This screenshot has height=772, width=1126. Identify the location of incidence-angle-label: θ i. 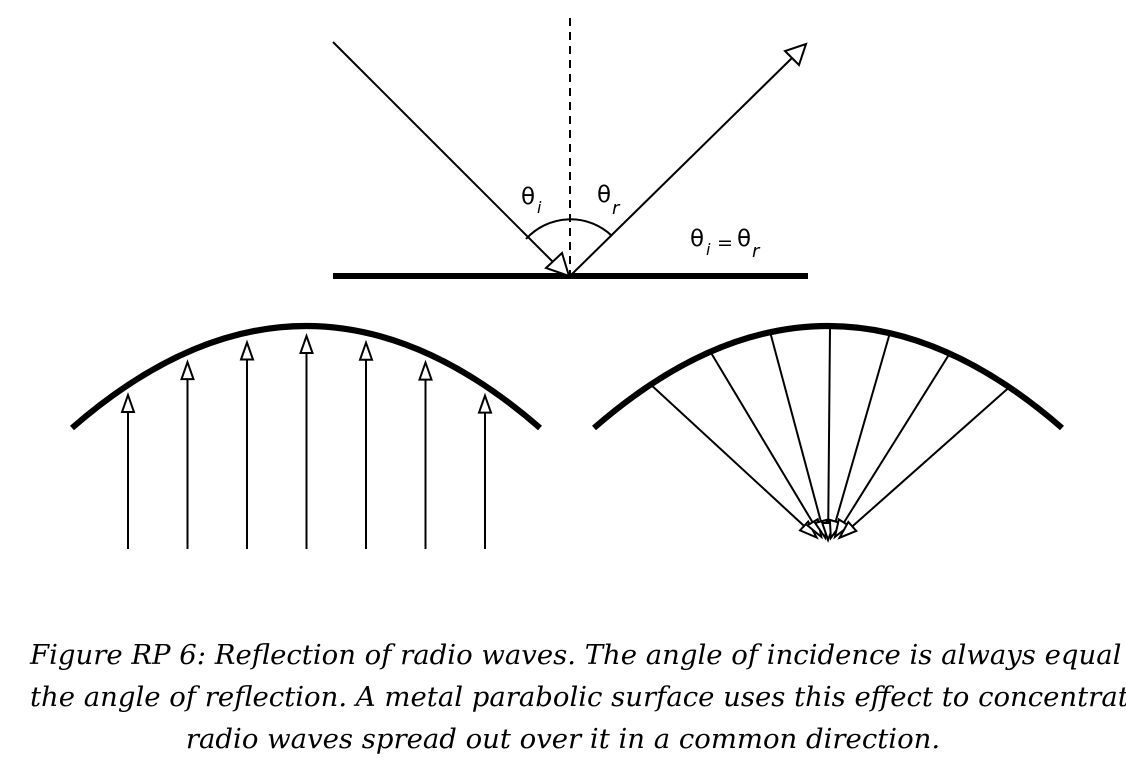
(531, 200).